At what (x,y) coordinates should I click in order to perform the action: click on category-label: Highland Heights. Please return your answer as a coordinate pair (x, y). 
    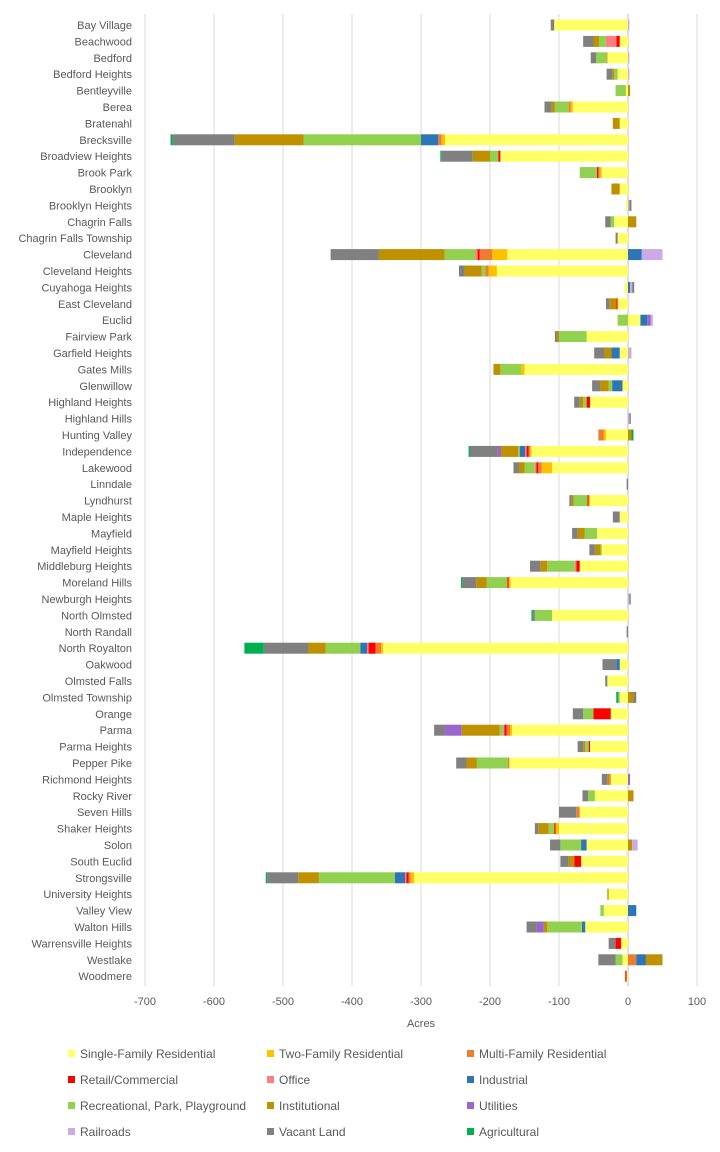
    Looking at the image, I should click on (90, 403).